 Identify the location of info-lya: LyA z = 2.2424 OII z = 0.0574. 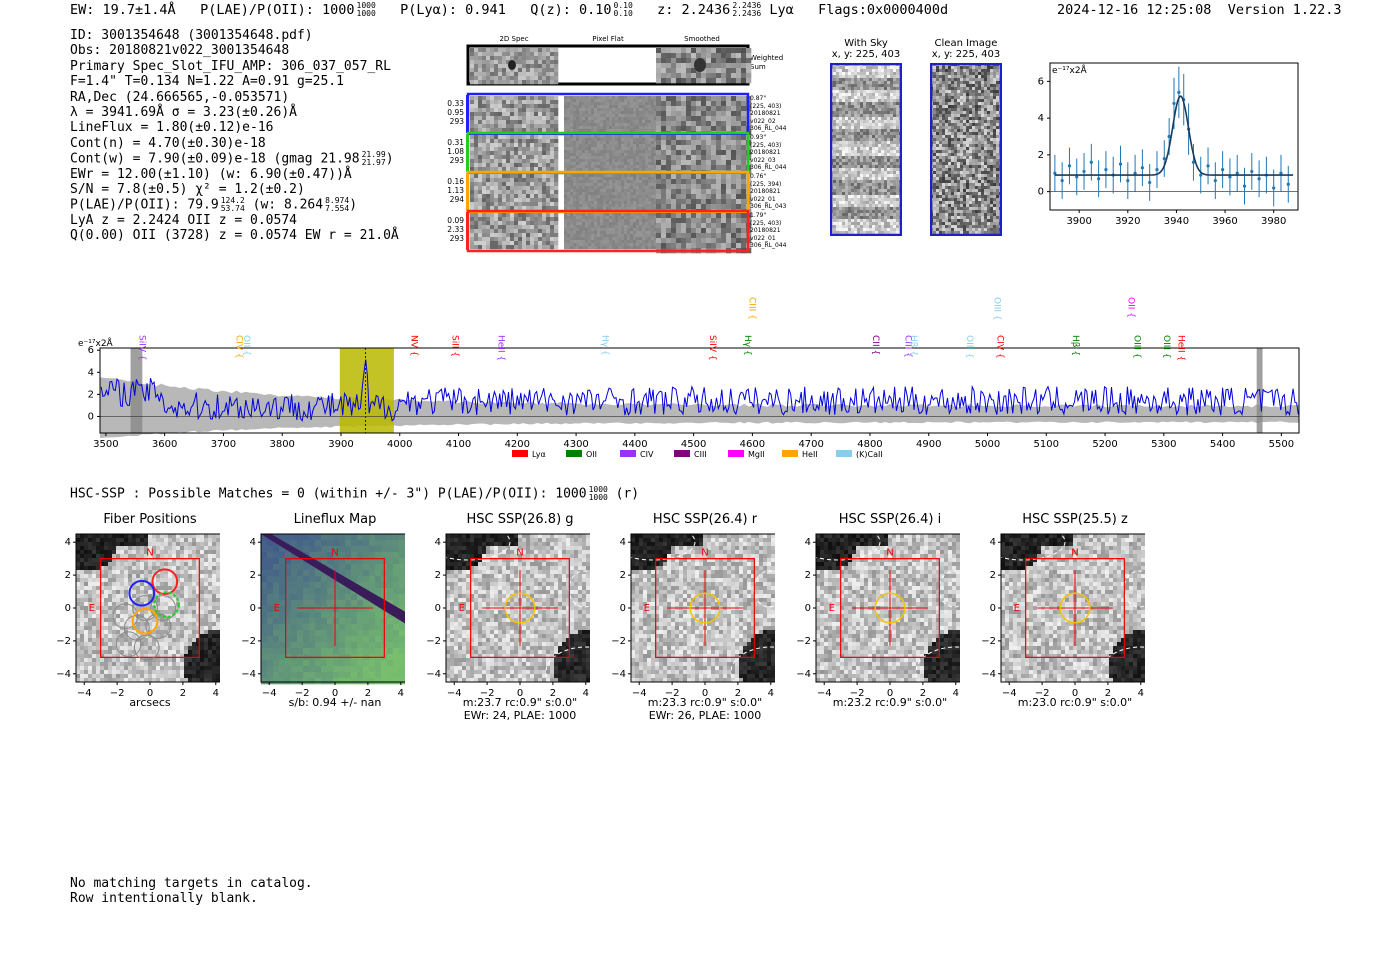
(183, 220).